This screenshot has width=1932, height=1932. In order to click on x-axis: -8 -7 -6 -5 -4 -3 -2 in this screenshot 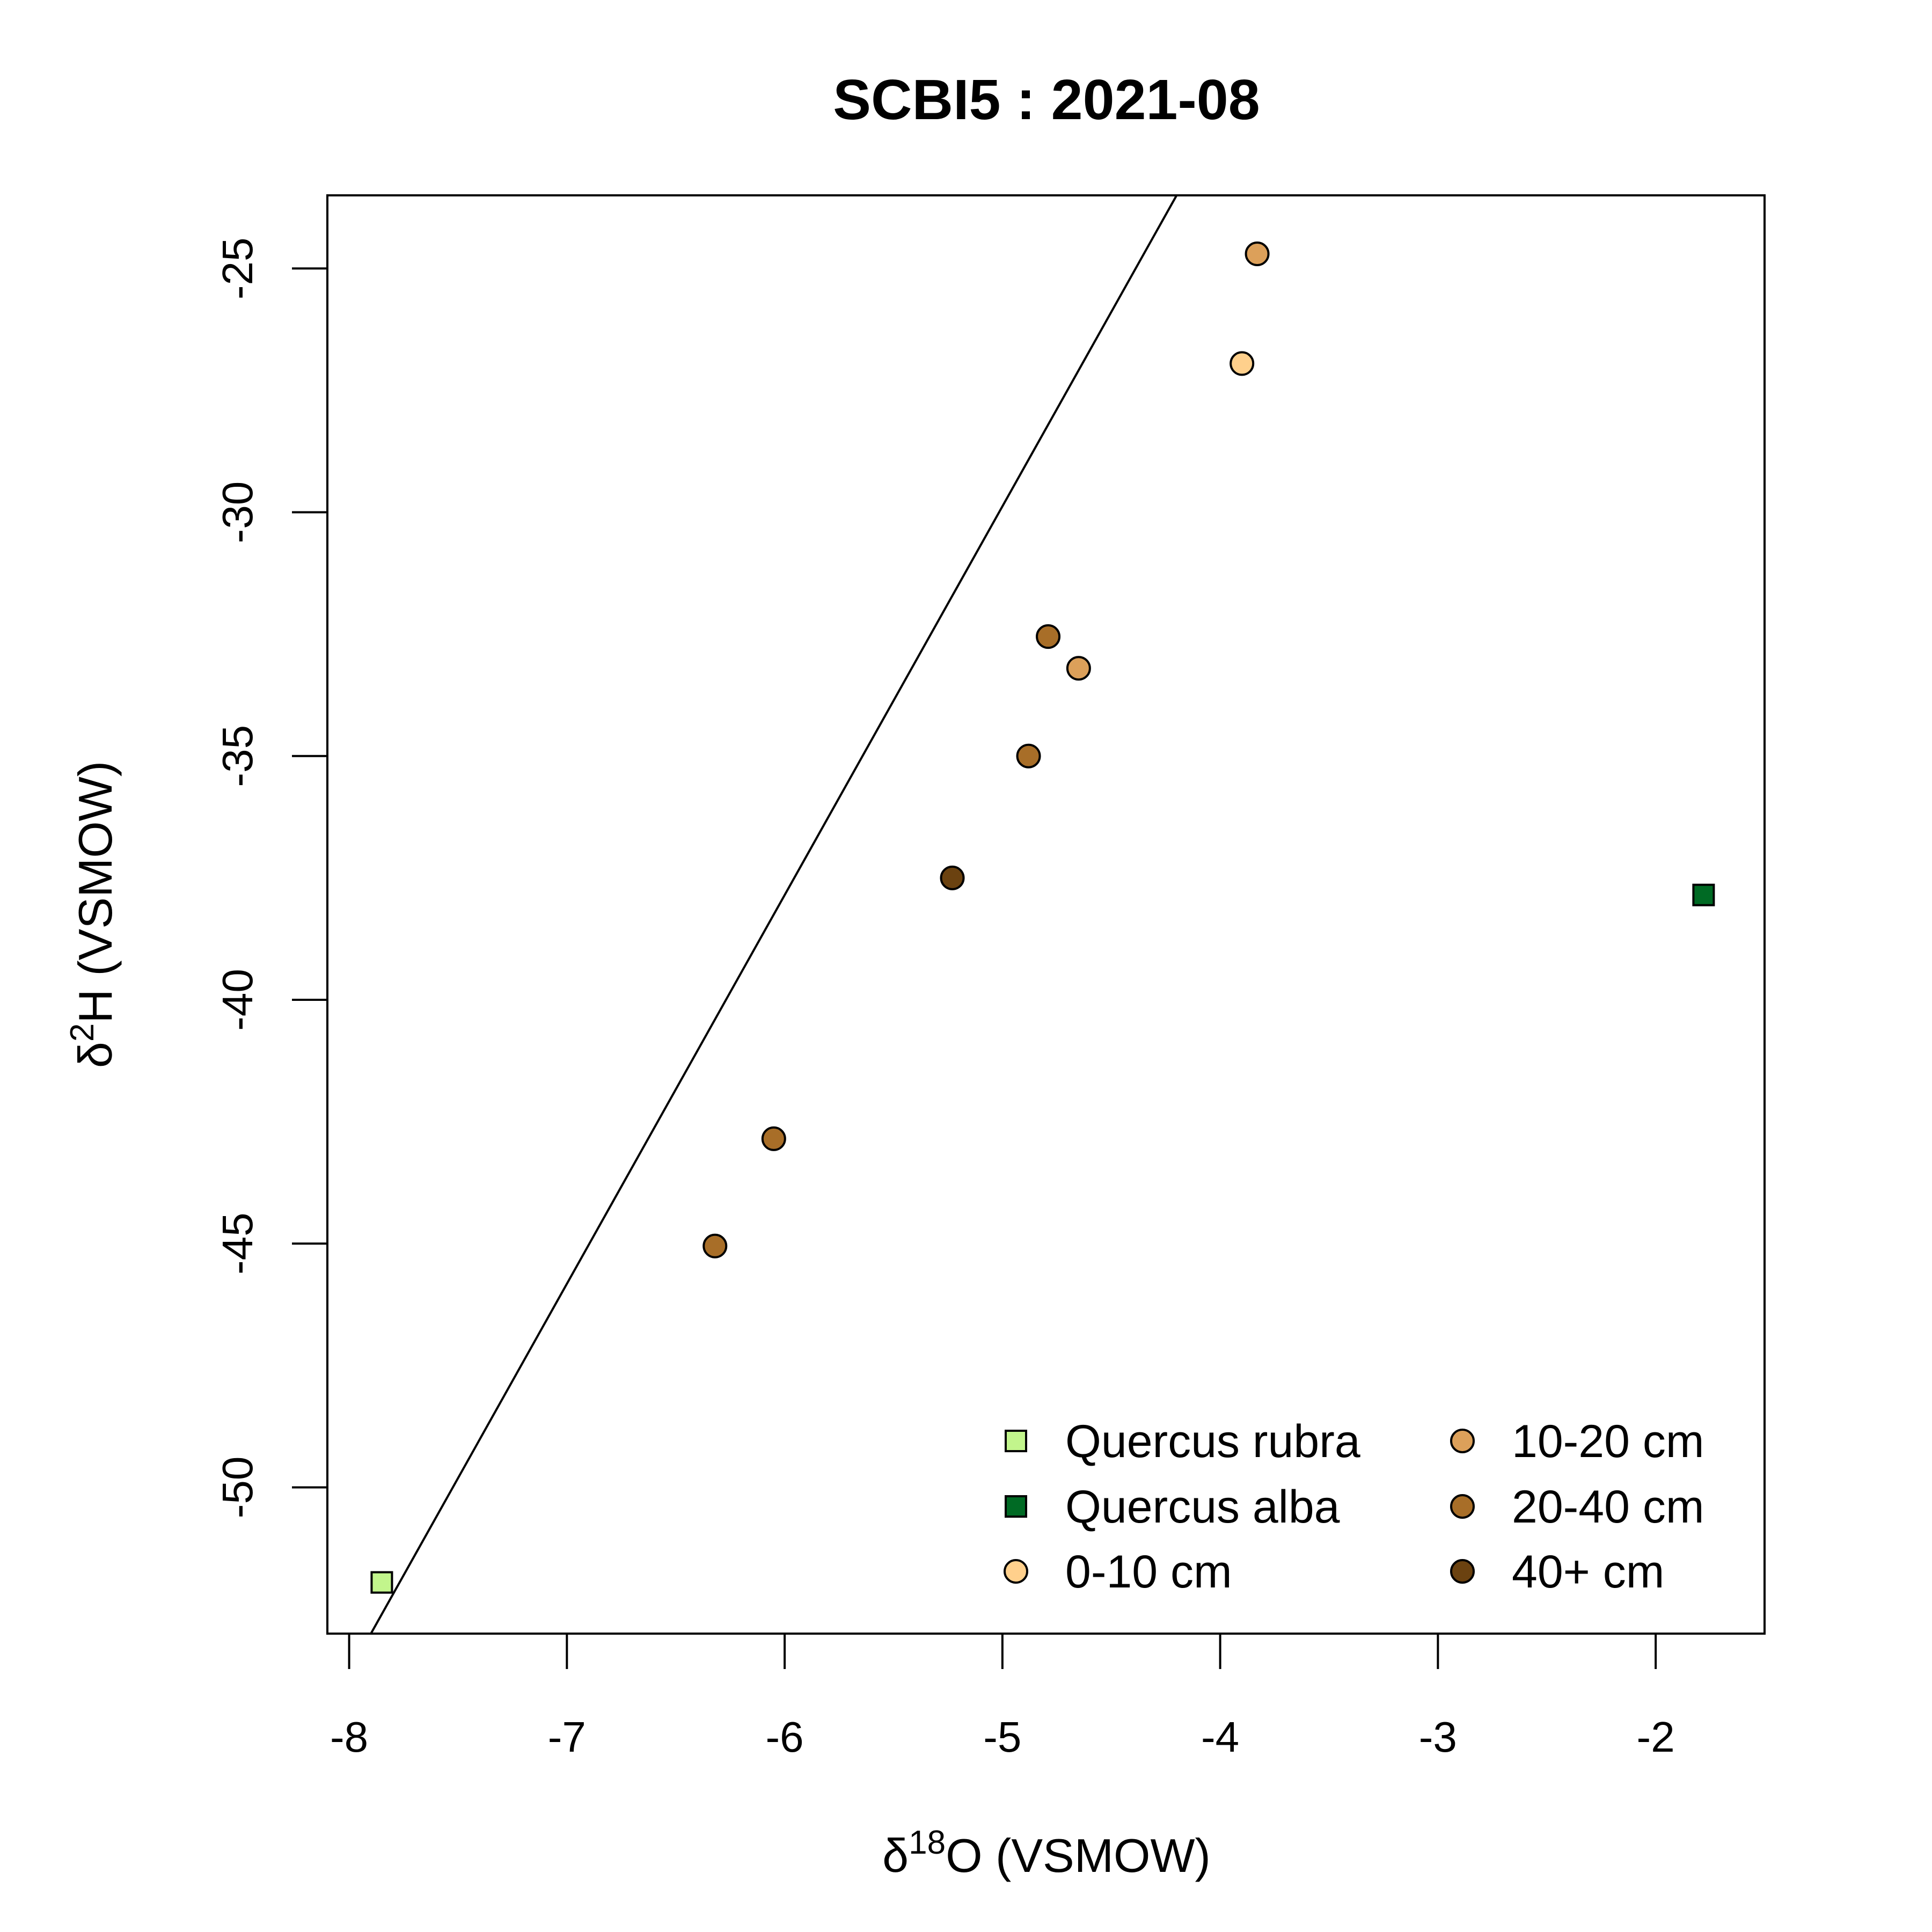, I will do `click(1002, 1697)`.